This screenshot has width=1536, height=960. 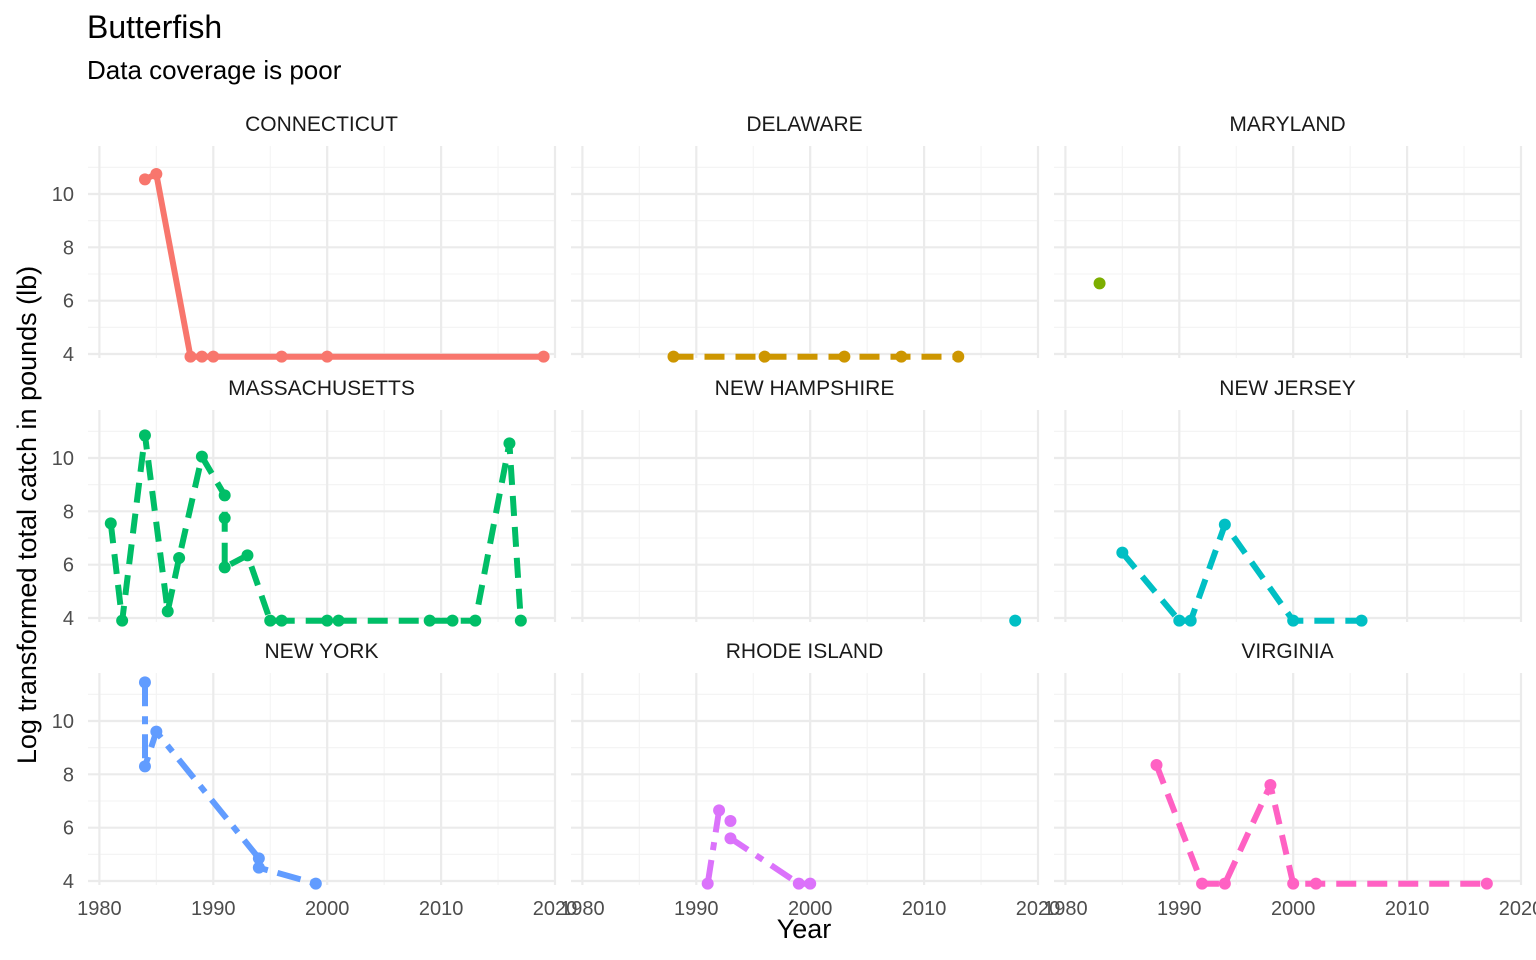 What do you see at coordinates (321, 124) in the screenshot?
I see `panel-strip-label: CONNECTICUT` at bounding box center [321, 124].